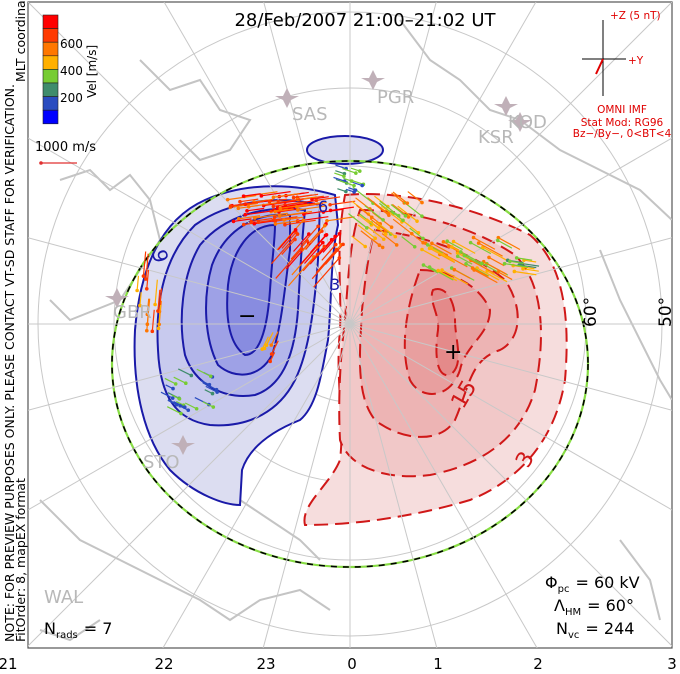 This screenshot has width=680, height=674. I want to click on mlt-label-1: 1, so click(438, 664).